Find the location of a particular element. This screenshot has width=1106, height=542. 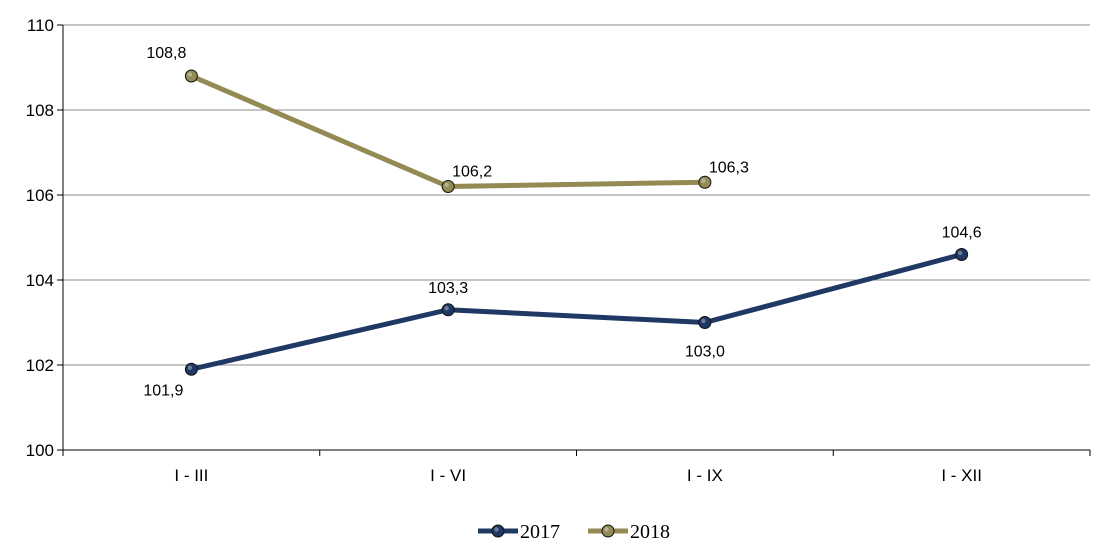

legend-label-2018: 2018 is located at coordinates (650, 531).